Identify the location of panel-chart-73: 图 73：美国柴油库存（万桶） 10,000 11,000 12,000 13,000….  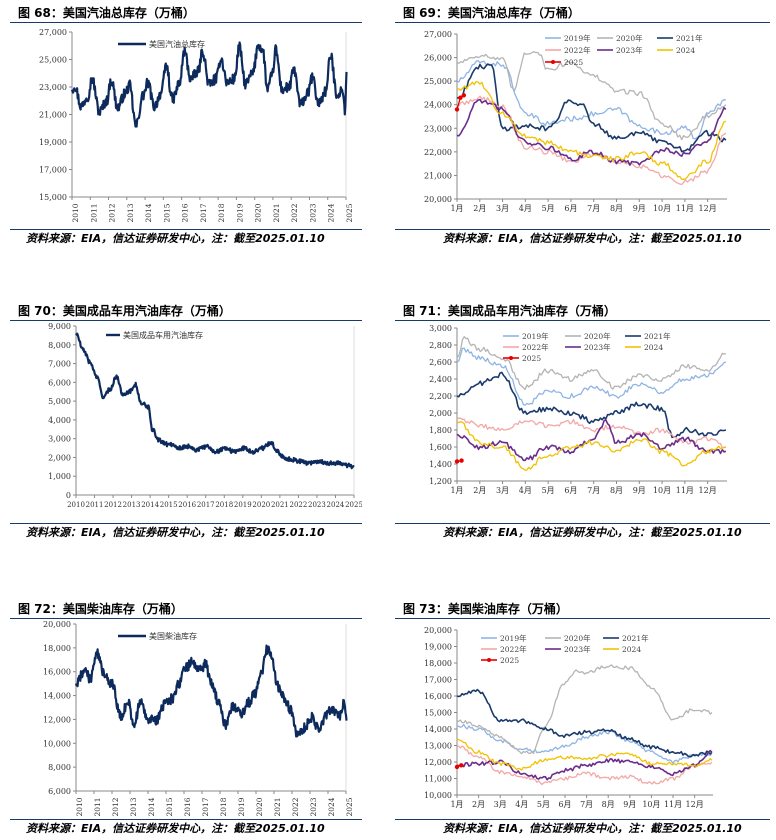
(582, 718).